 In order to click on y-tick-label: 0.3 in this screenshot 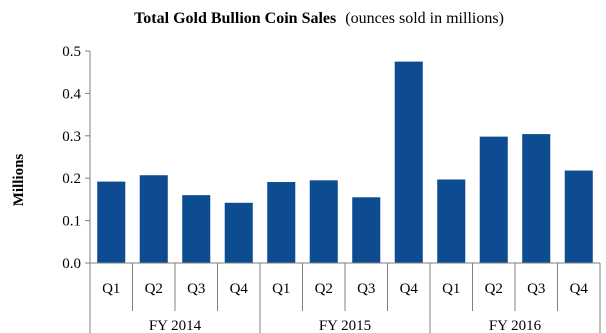, I will do `click(71, 137)`.